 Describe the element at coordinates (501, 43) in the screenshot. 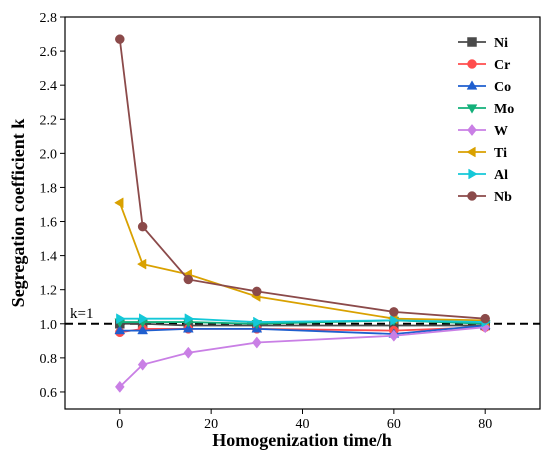

I see `legend-label: Ni` at that location.